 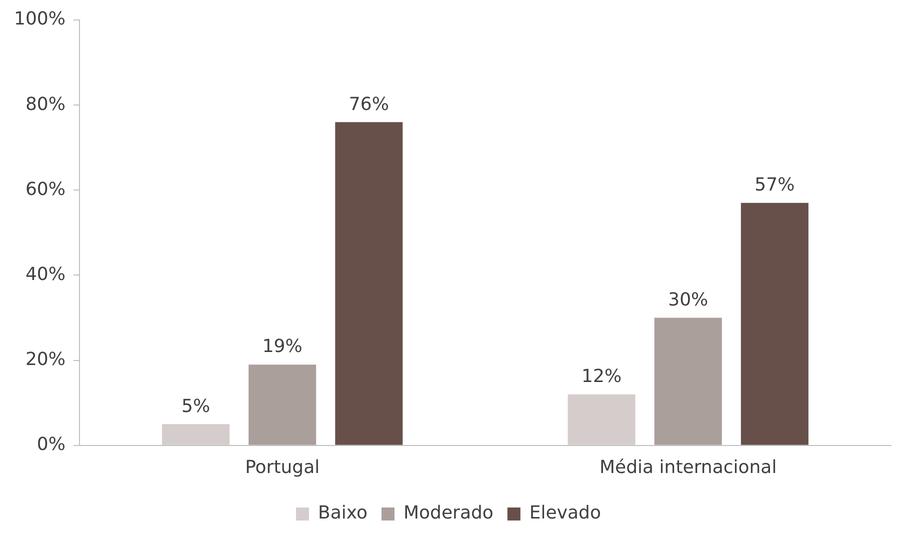 I want to click on y-tick-label: 100%, so click(x=40, y=19).